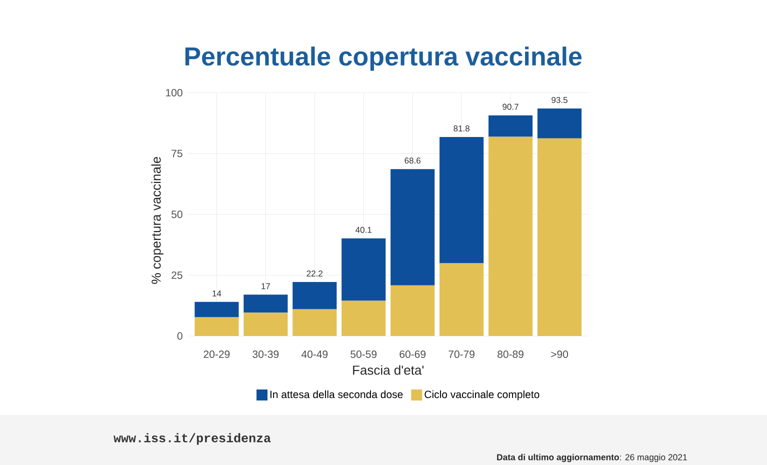 The image size is (767, 465). Describe the element at coordinates (412, 161) in the screenshot. I see `total-label: 68.6` at that location.